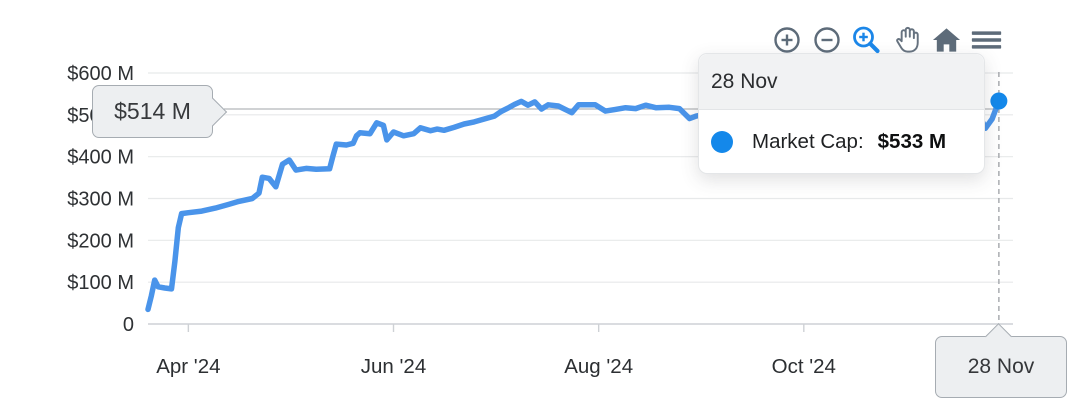 This screenshot has width=1080, height=417. What do you see at coordinates (808, 141) in the screenshot?
I see `tooltip-series-label: Market Cap:` at bounding box center [808, 141].